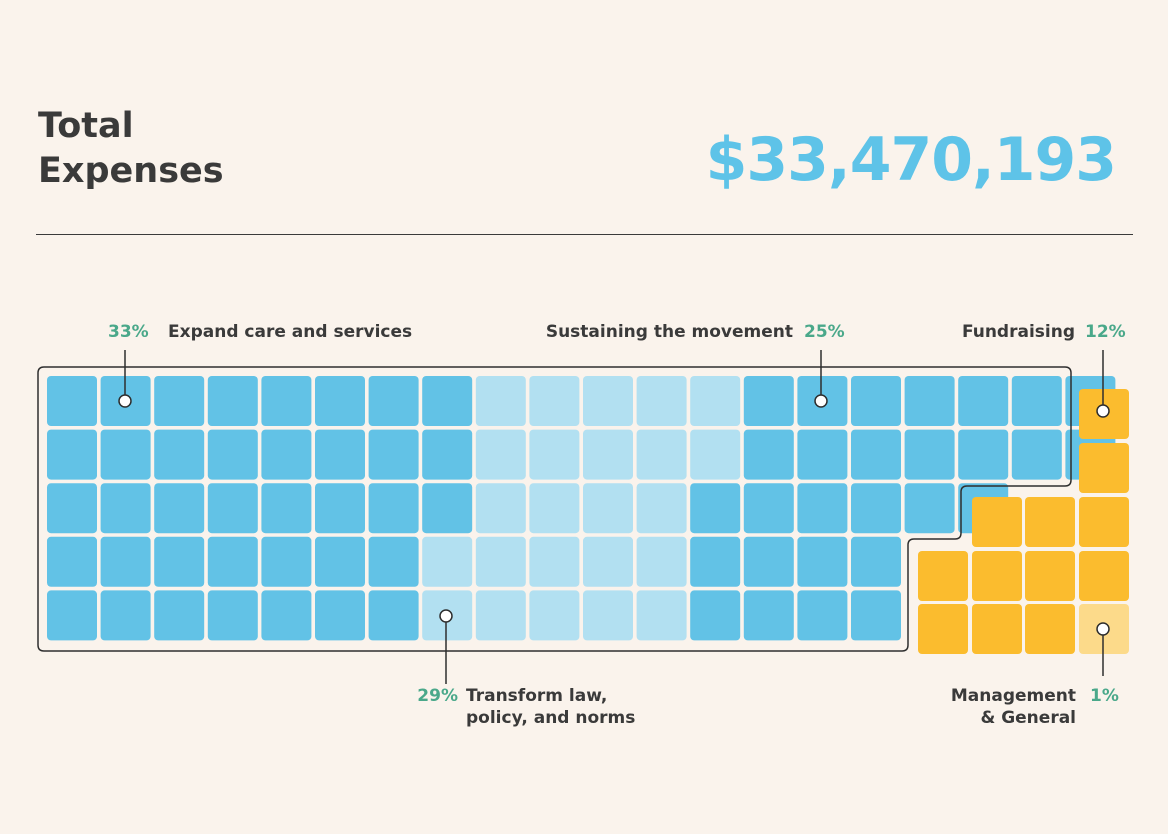 This screenshot has height=834, width=1168. I want to click on management-callout-dot, so click(1103, 629).